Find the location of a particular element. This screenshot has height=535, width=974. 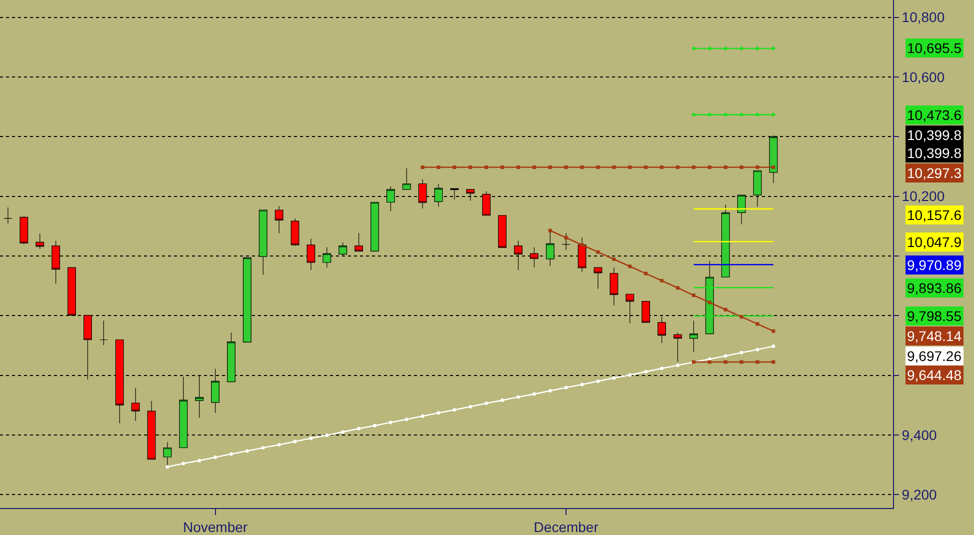

y-tick-label: 9,200 is located at coordinates (920, 494).